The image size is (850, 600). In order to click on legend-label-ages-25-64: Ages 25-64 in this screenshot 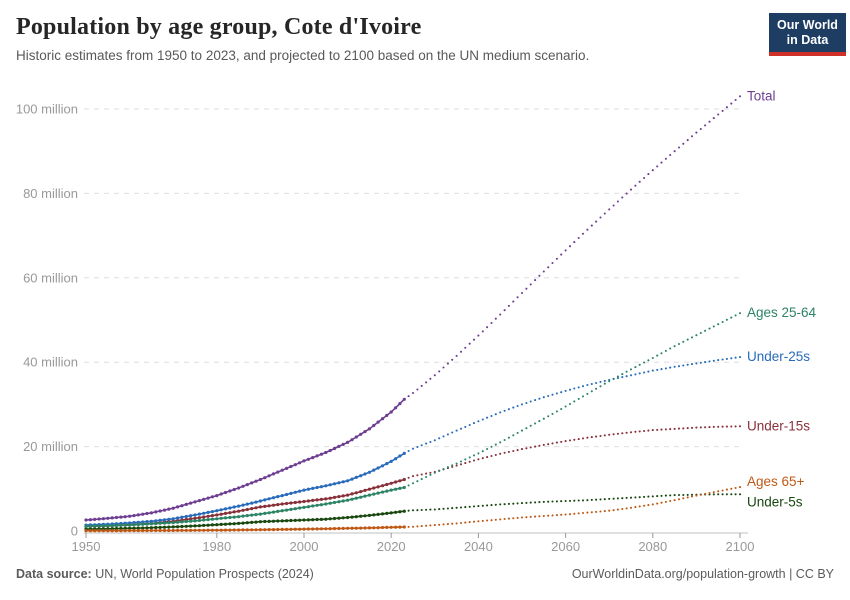, I will do `click(782, 312)`.